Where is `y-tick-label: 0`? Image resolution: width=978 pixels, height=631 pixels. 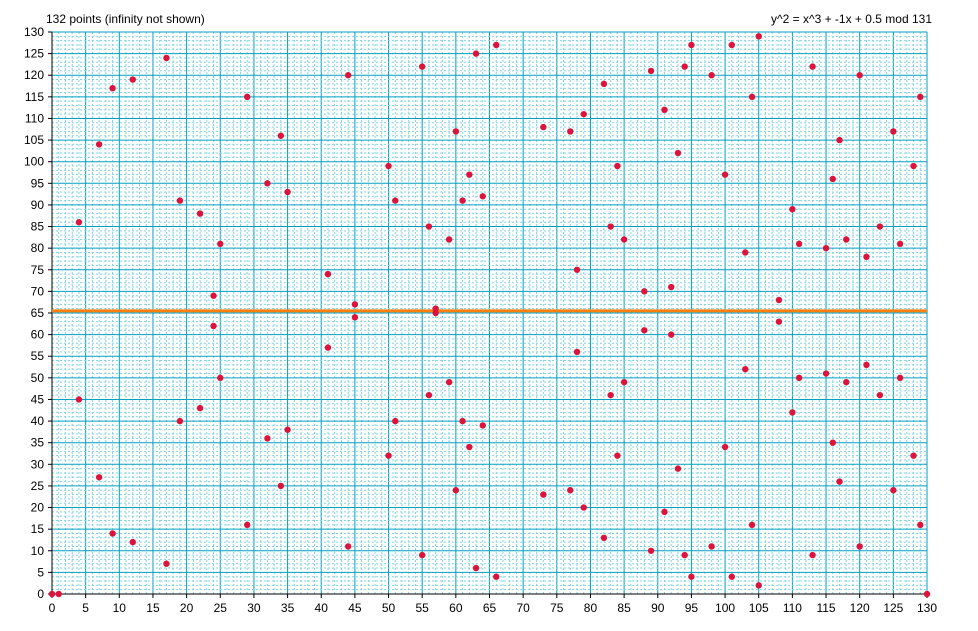
y-tick-label: 0 is located at coordinates (40, 594).